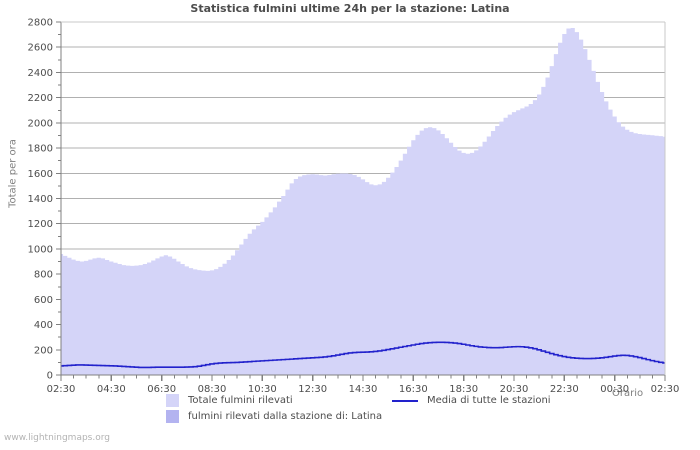 This screenshot has height=450, width=700. Describe the element at coordinates (262, 389) in the screenshot. I see `x-tick-label: 10:30` at that location.